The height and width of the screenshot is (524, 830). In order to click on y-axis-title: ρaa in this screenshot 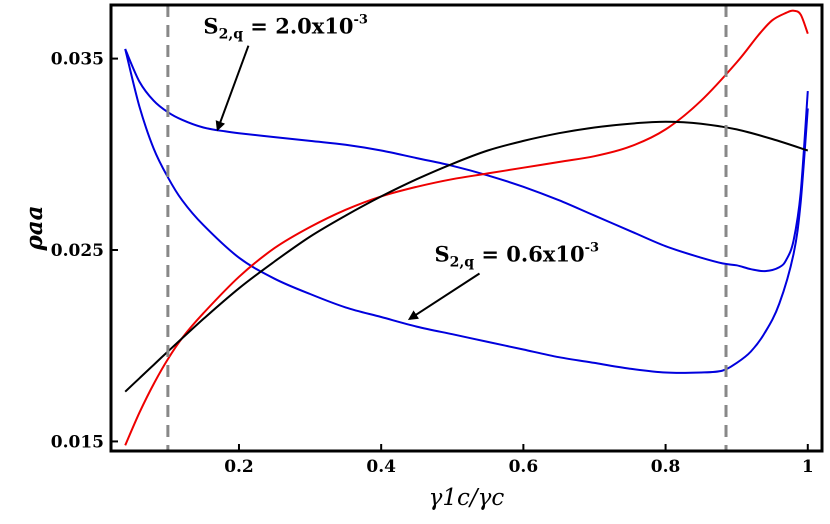, I will do `click(34, 228)`.